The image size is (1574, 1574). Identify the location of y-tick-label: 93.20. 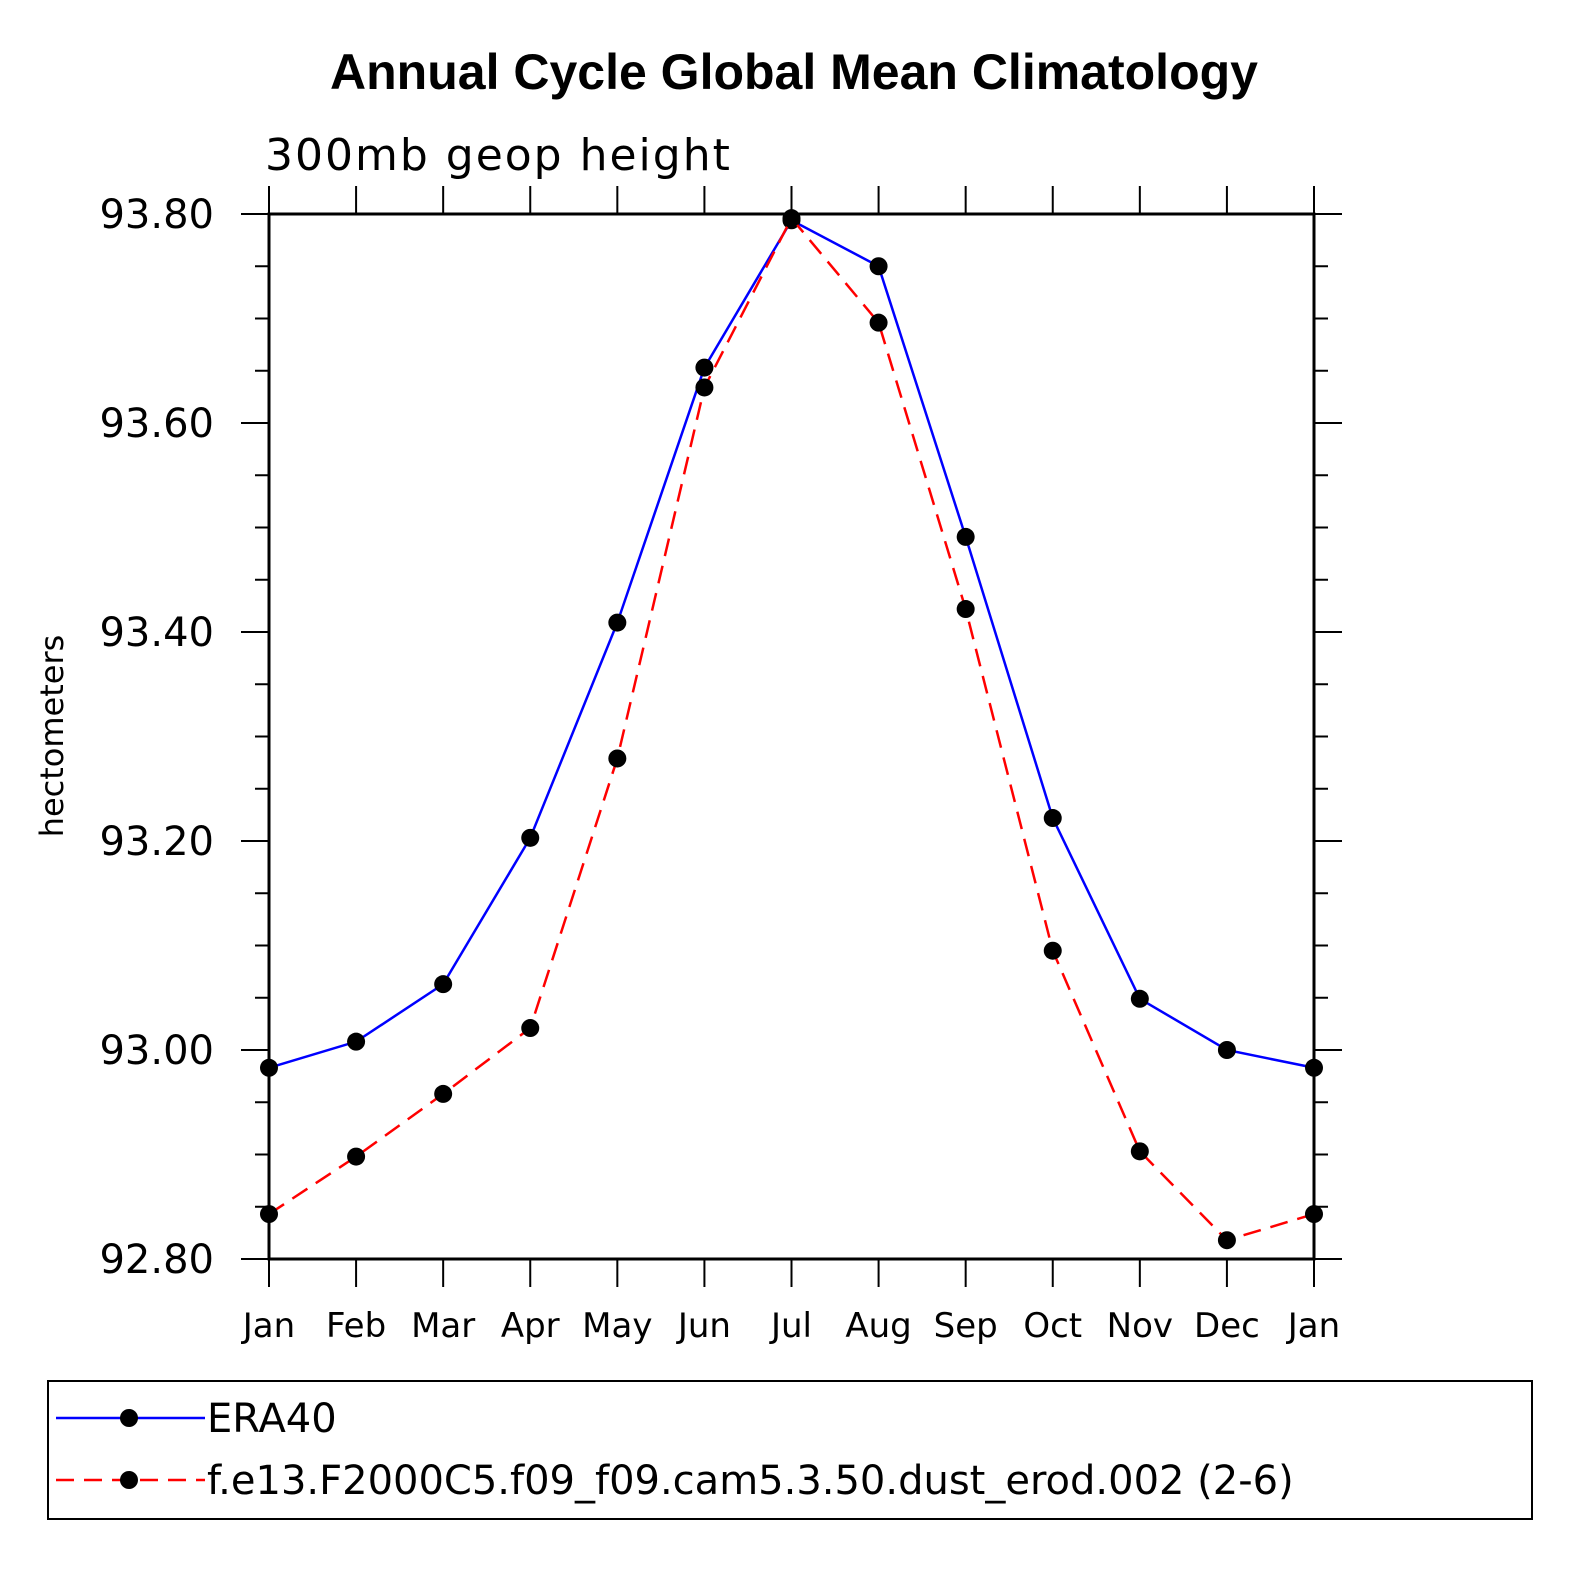
(156, 842).